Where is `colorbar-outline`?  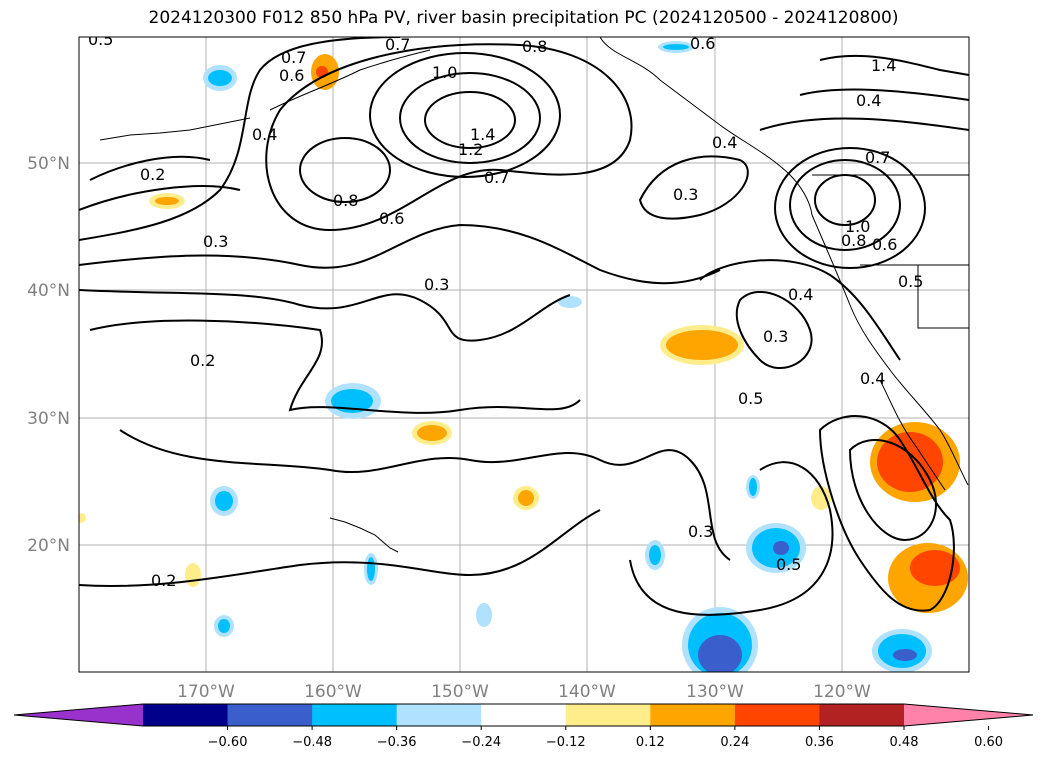
colorbar-outline is located at coordinates (523, 715).